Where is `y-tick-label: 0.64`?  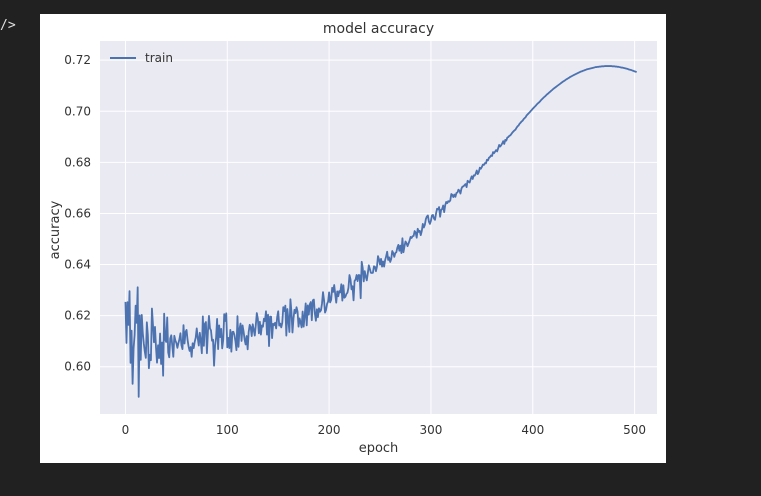
y-tick-label: 0.64 is located at coordinates (77, 265).